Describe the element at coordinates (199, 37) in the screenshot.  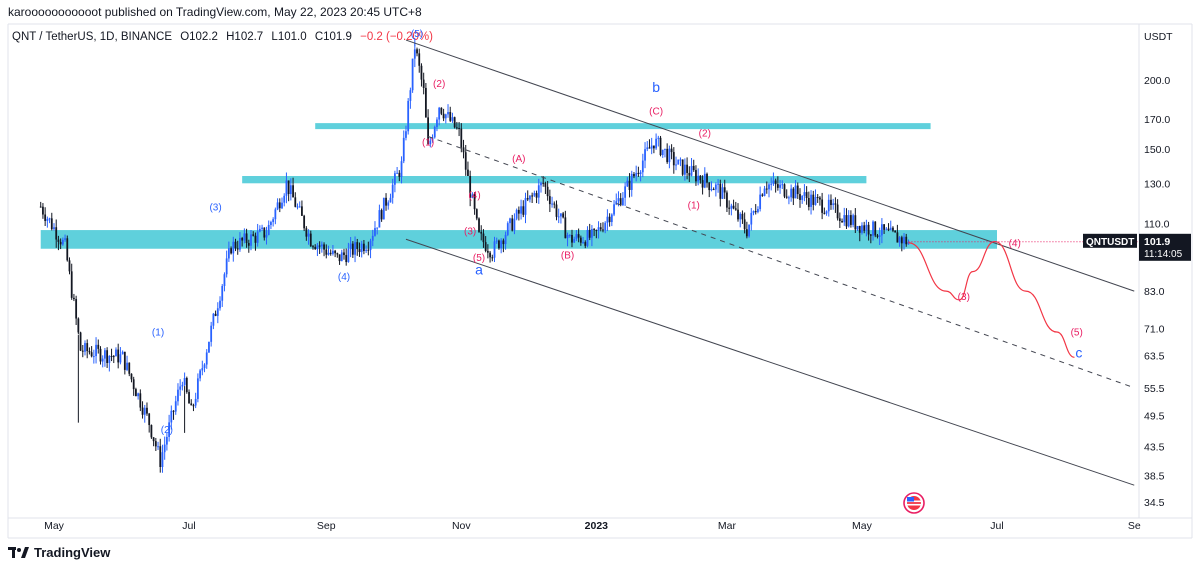
I see `ohlc-open: O102.2` at that location.